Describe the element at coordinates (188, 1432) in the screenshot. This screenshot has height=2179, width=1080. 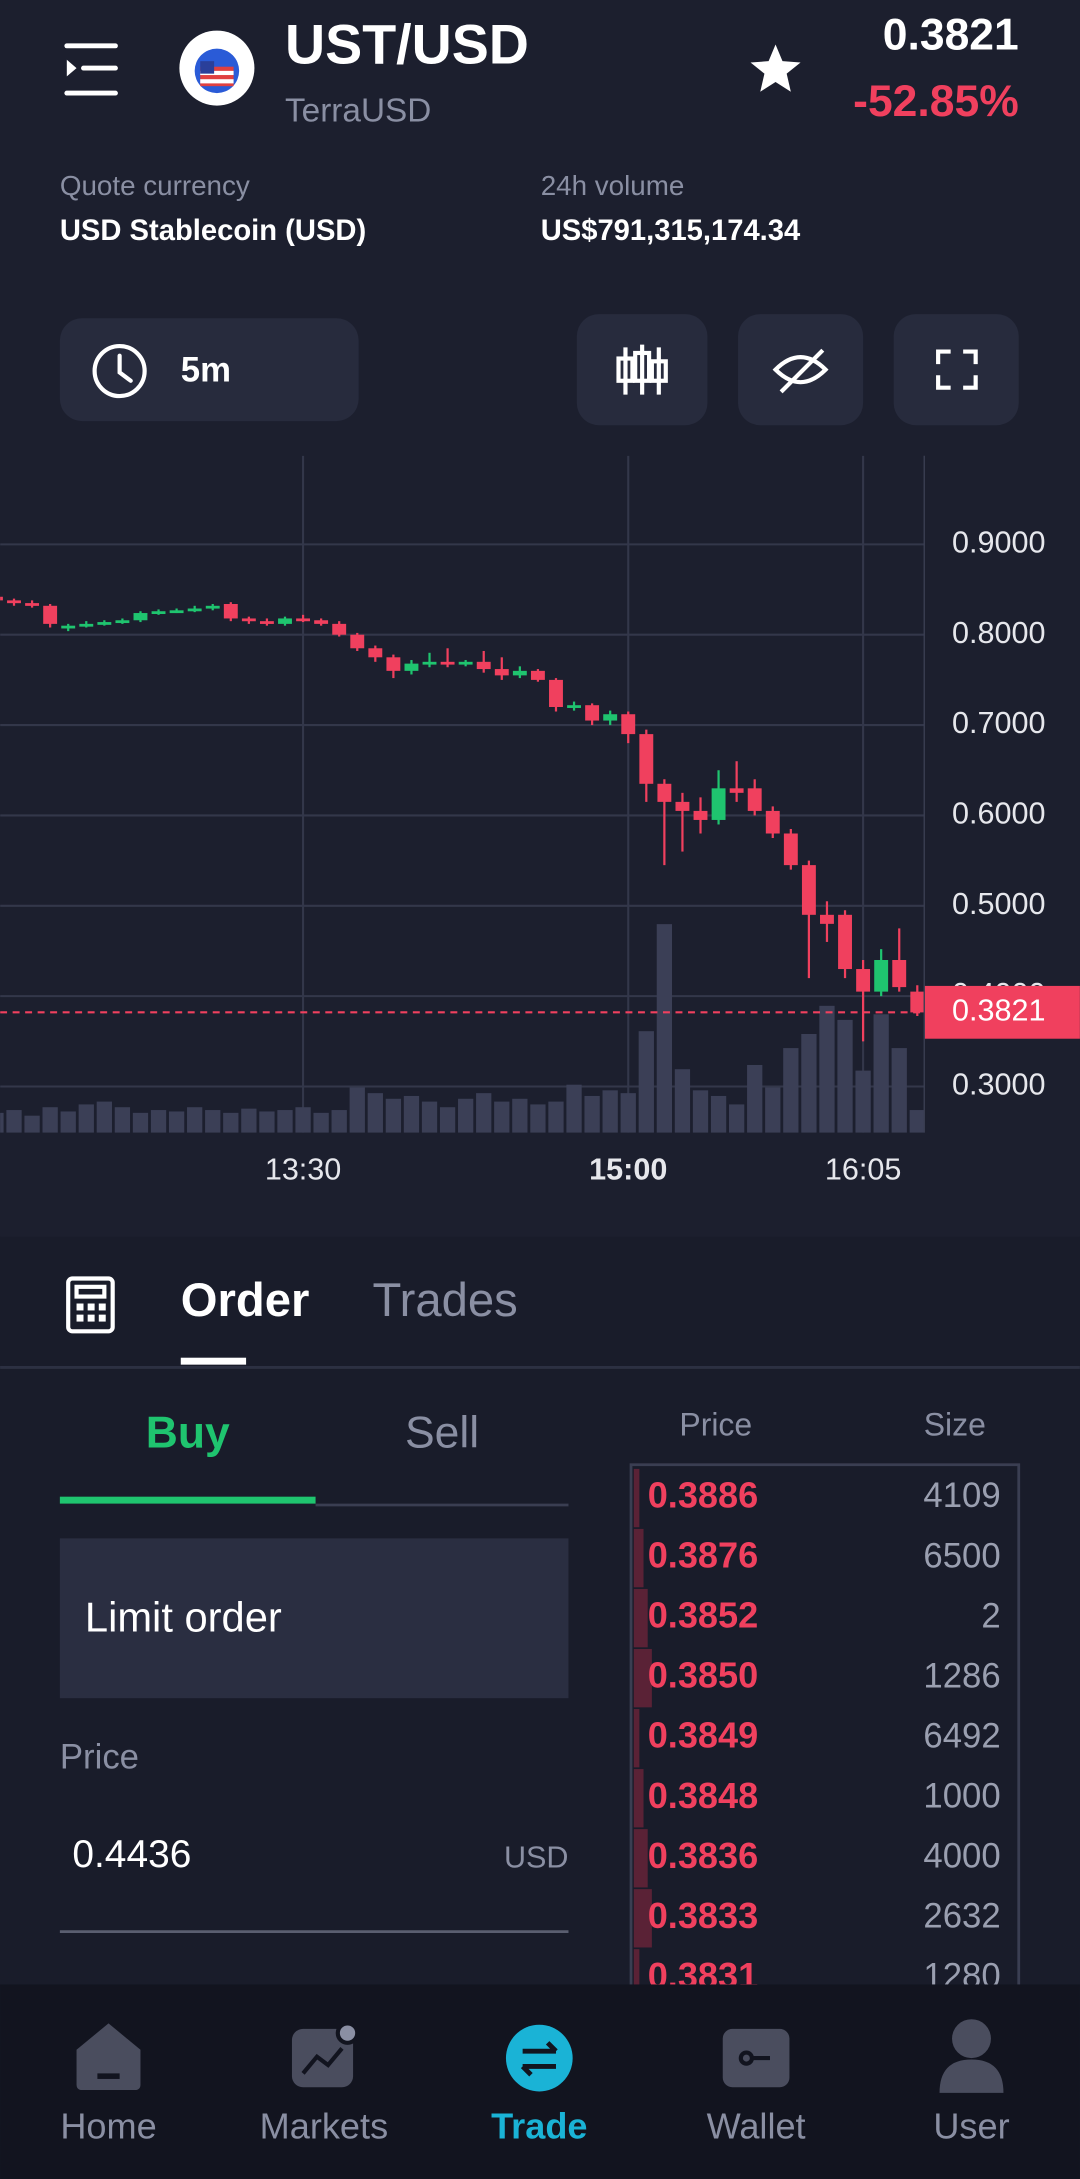
I see `side-tab: Buy` at that location.